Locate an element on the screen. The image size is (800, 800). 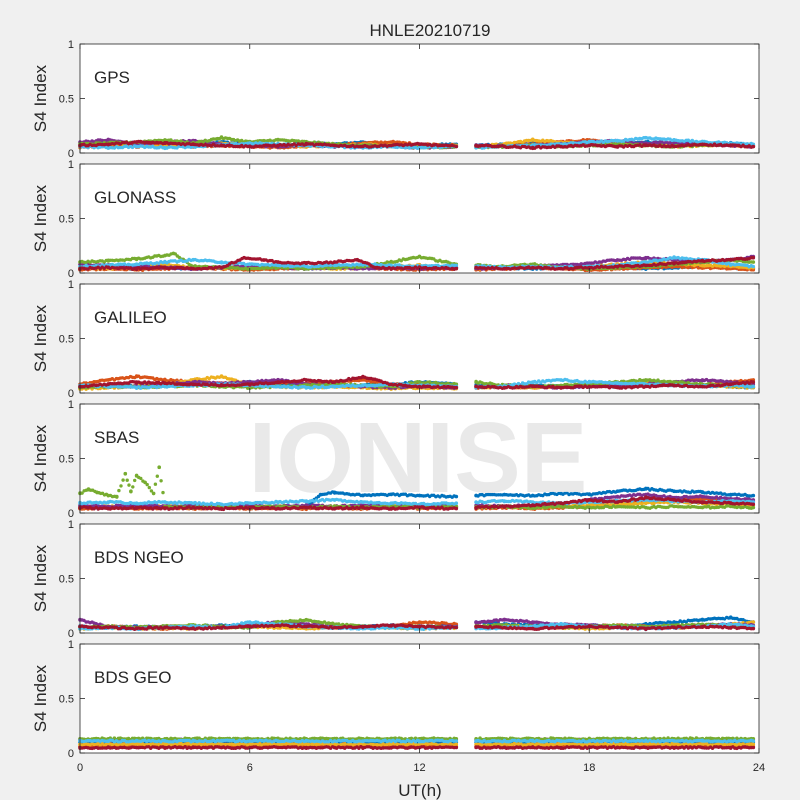
panel-label: GLONASS is located at coordinates (135, 197).